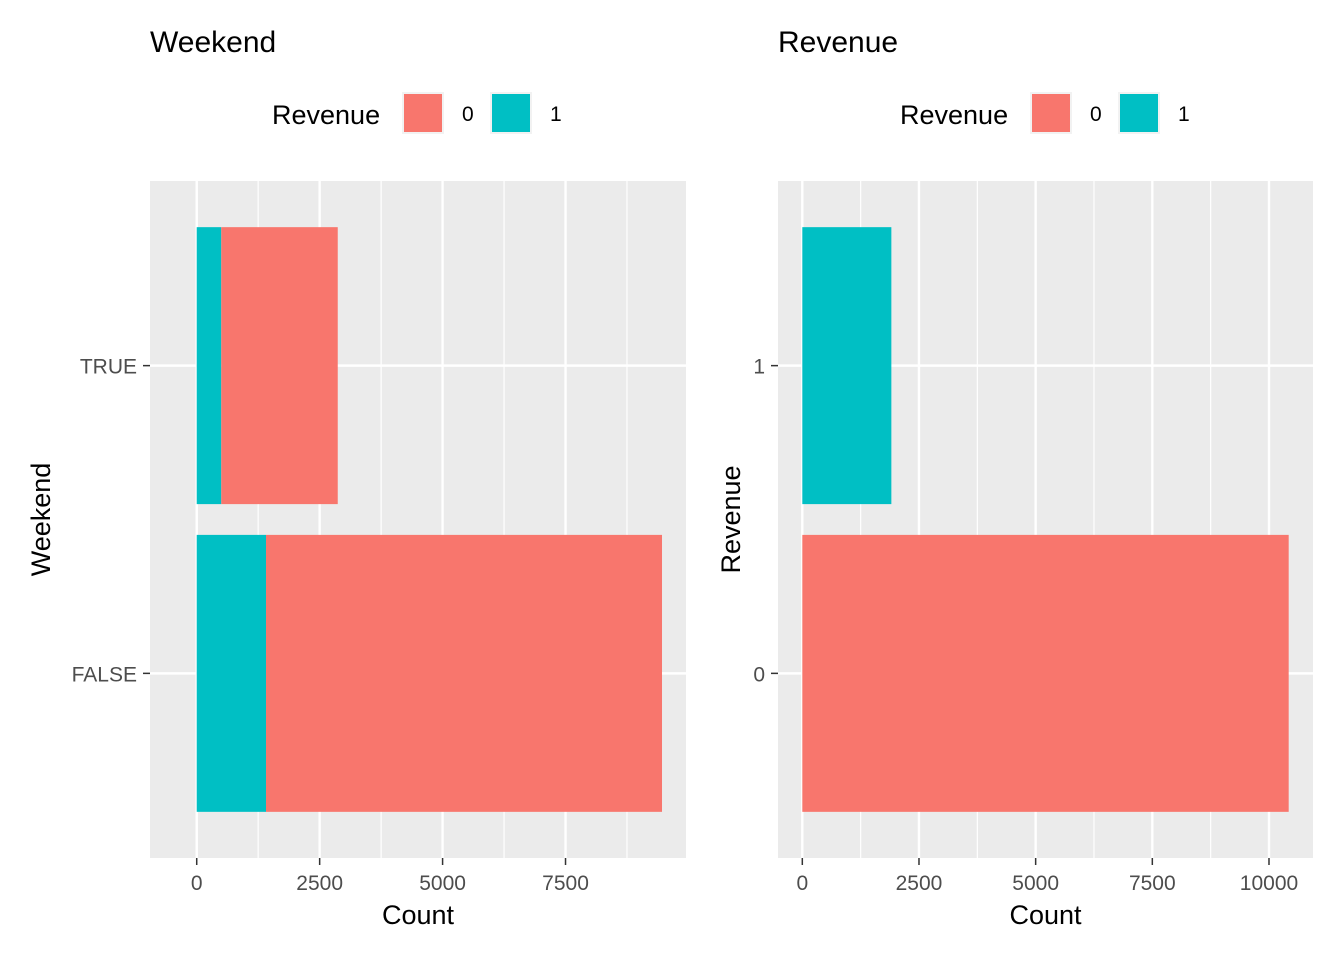 This screenshot has height=960, width=1344. I want to click on chart-title: Revenue, so click(838, 42).